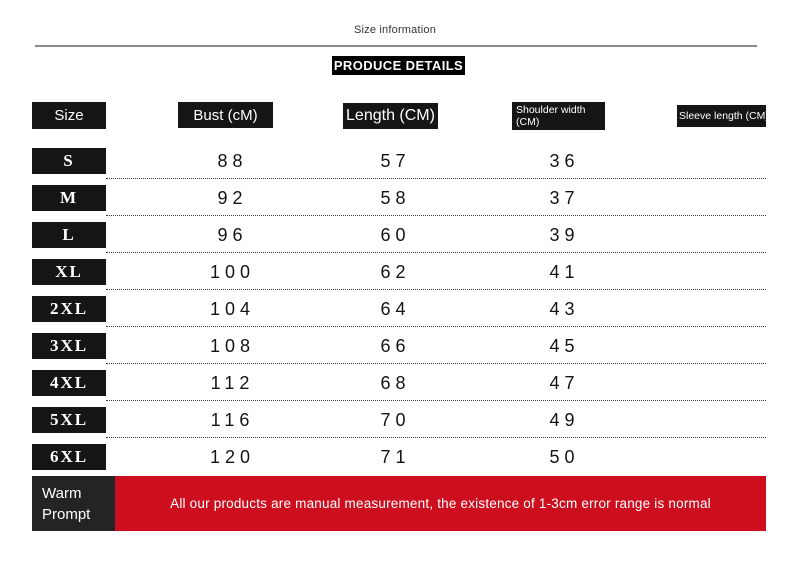  I want to click on bust-value: 112, so click(232, 383).